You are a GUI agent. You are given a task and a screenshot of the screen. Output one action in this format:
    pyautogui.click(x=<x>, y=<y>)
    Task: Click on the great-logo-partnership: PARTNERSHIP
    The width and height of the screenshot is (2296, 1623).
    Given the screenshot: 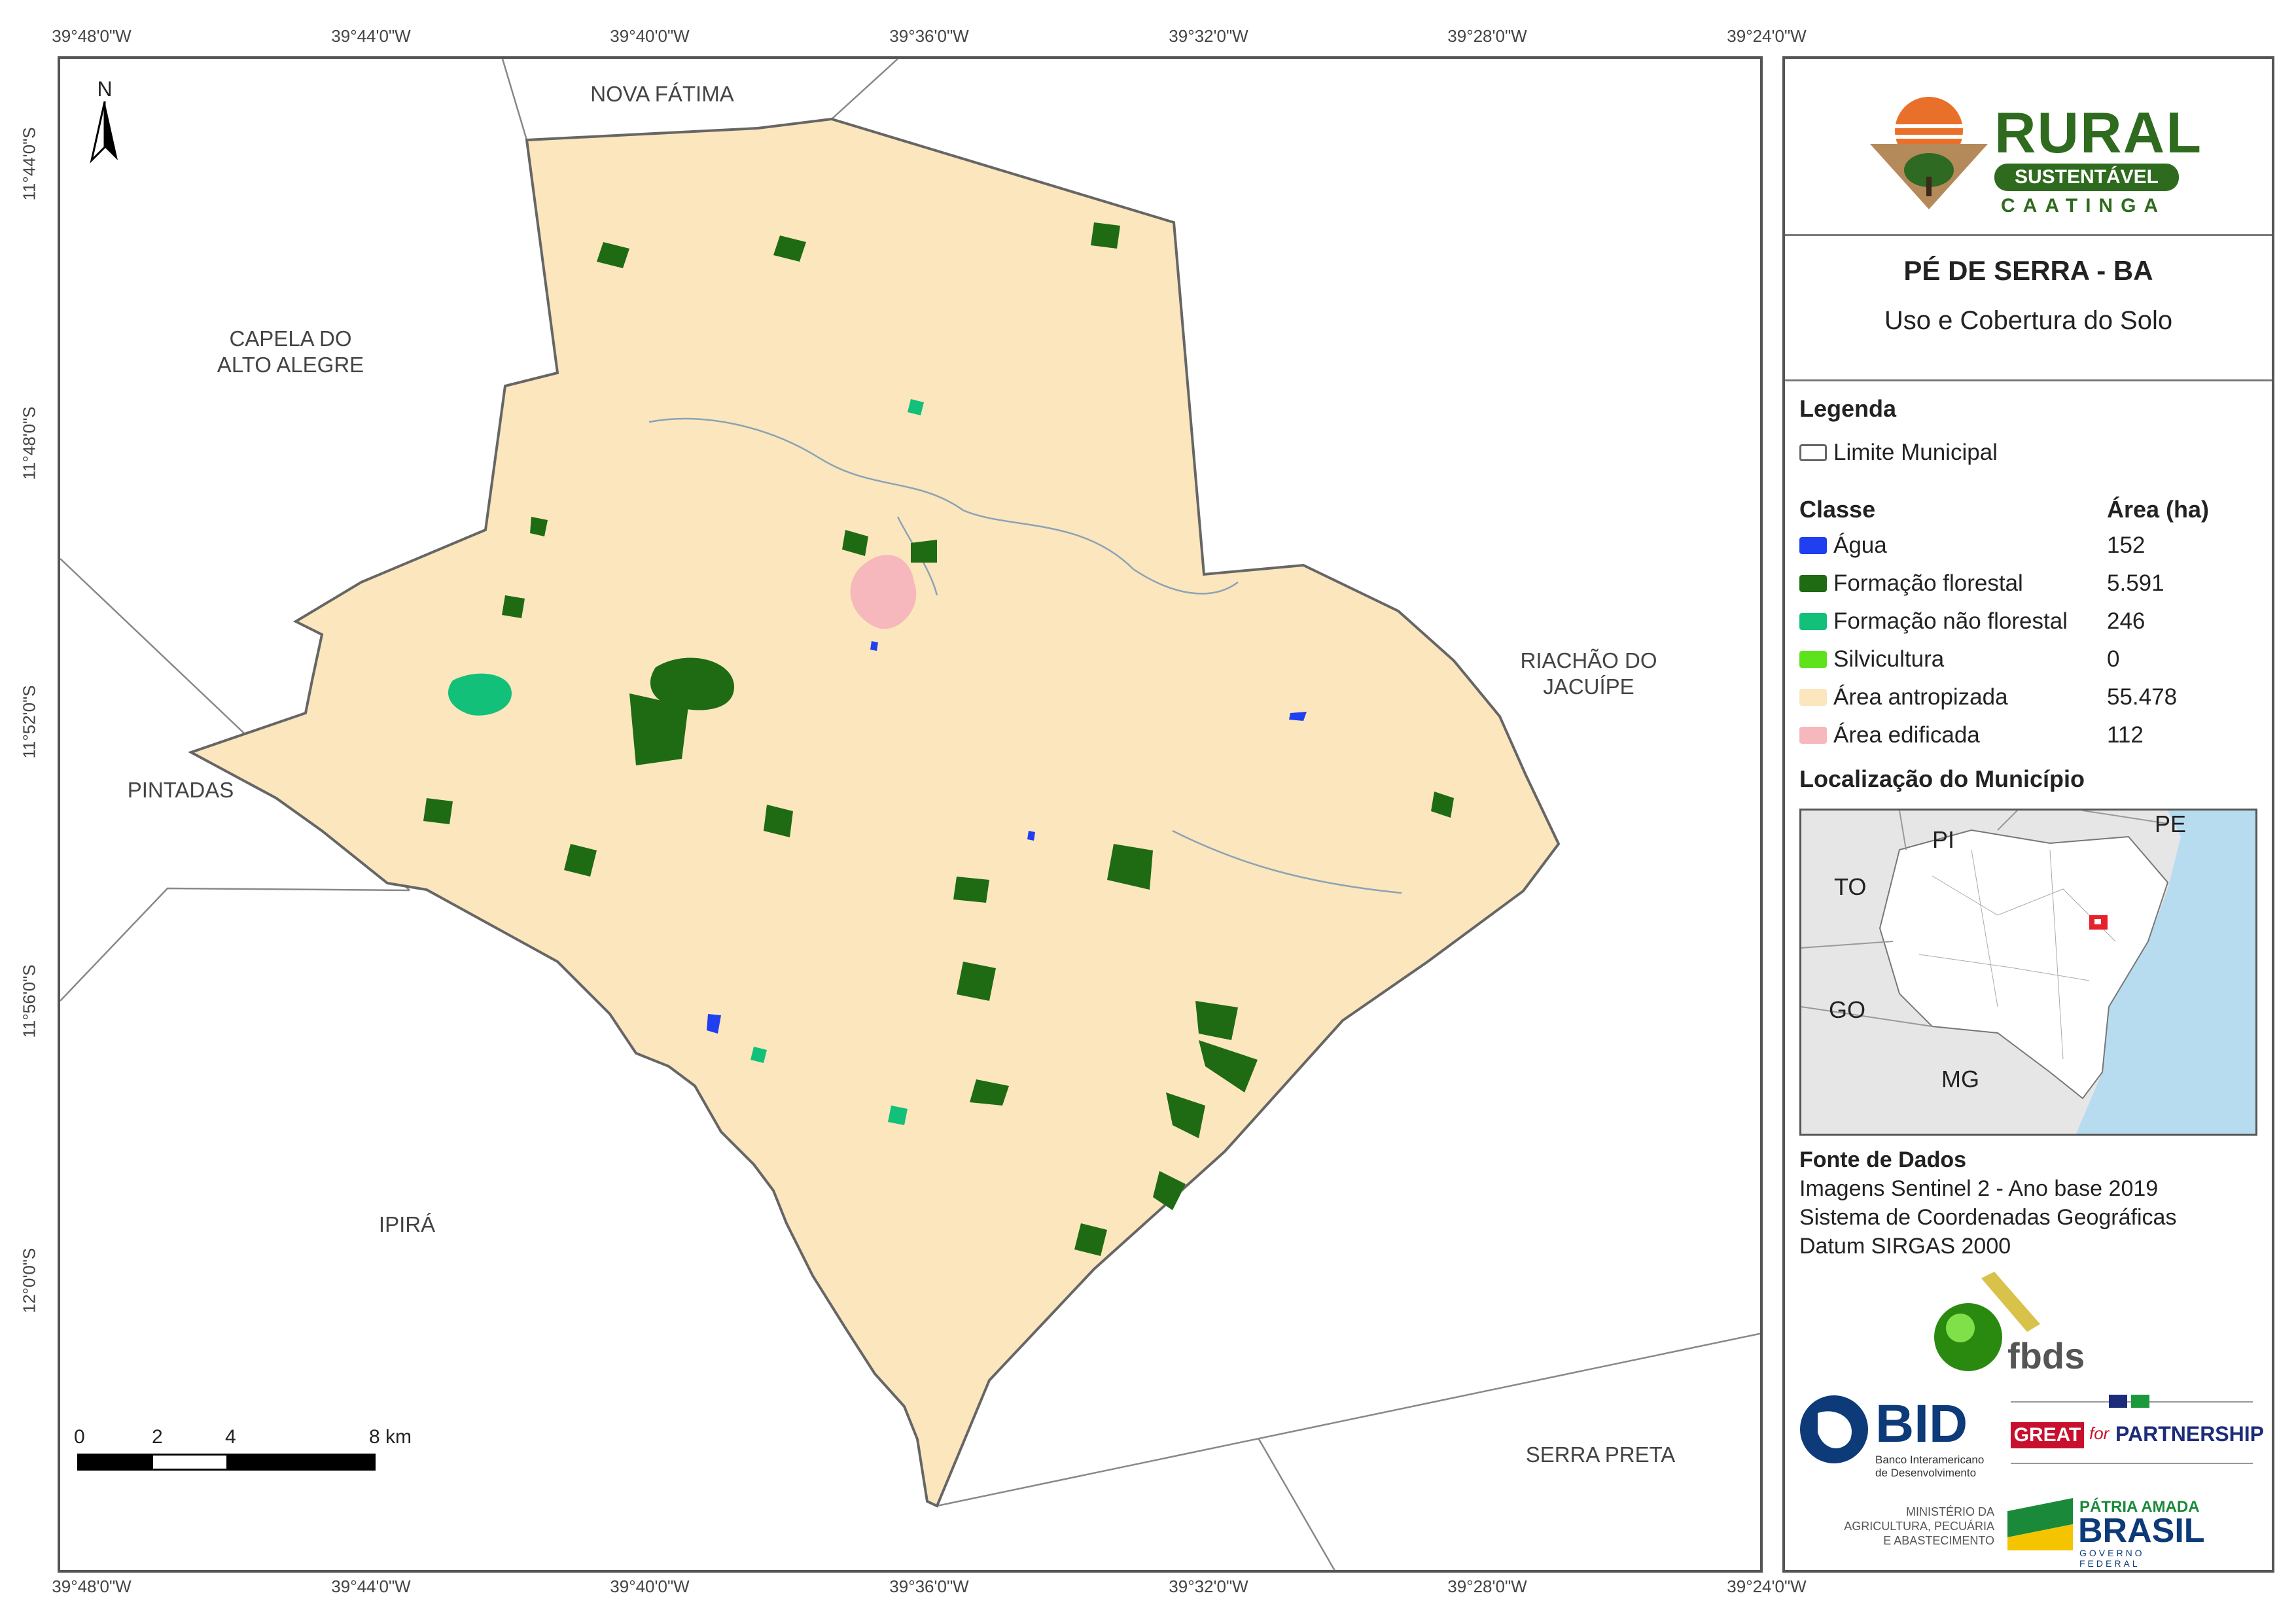 What is the action you would take?
    pyautogui.click(x=2190, y=1434)
    